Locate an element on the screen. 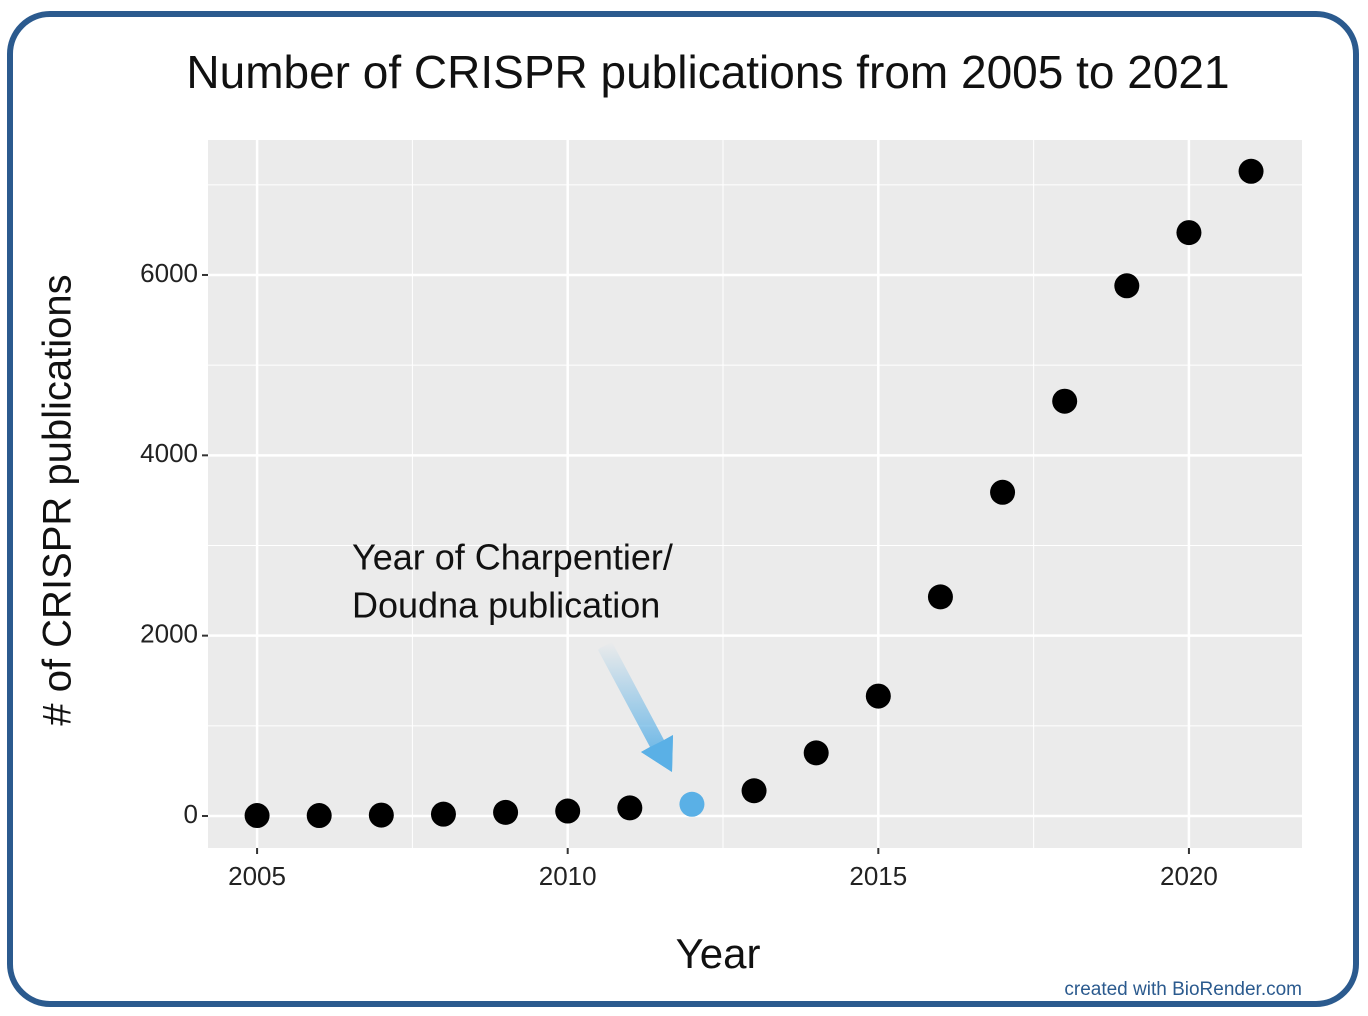 The image size is (1368, 1016). y-tick-label: 6000 is located at coordinates (169, 273).